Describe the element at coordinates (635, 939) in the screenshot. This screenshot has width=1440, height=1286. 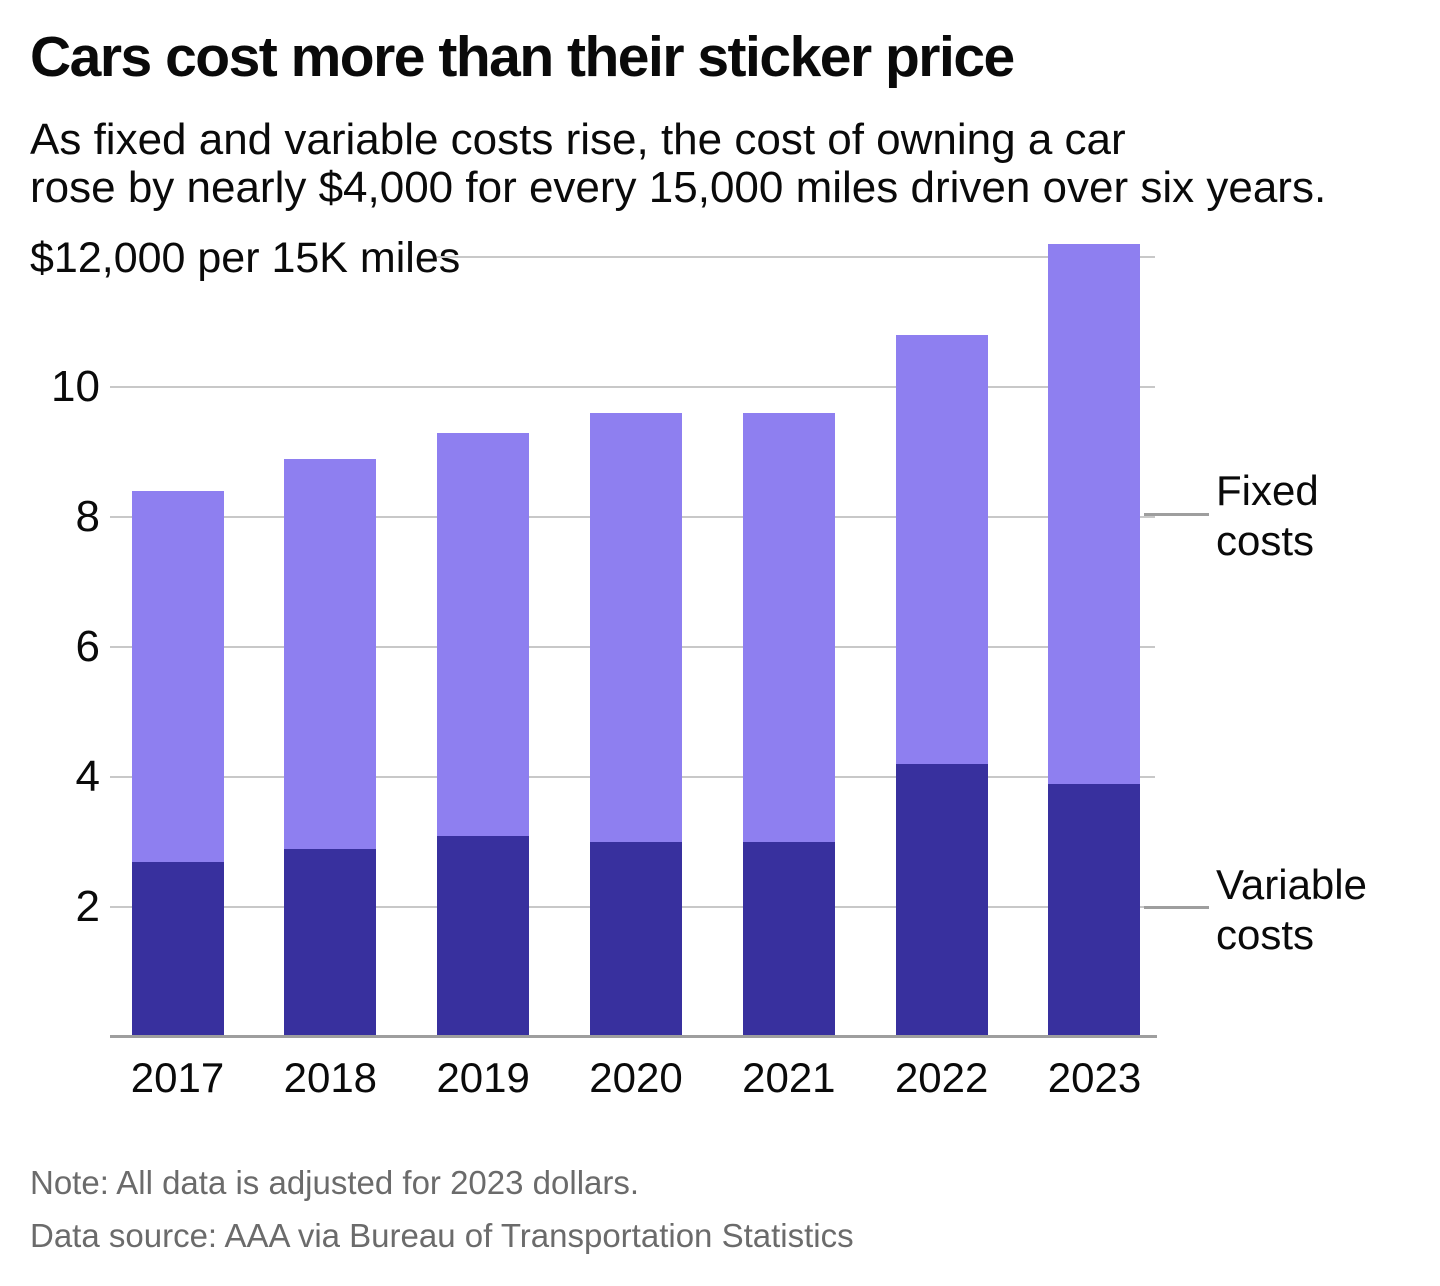
I see `bar-2020-variable-segment` at that location.